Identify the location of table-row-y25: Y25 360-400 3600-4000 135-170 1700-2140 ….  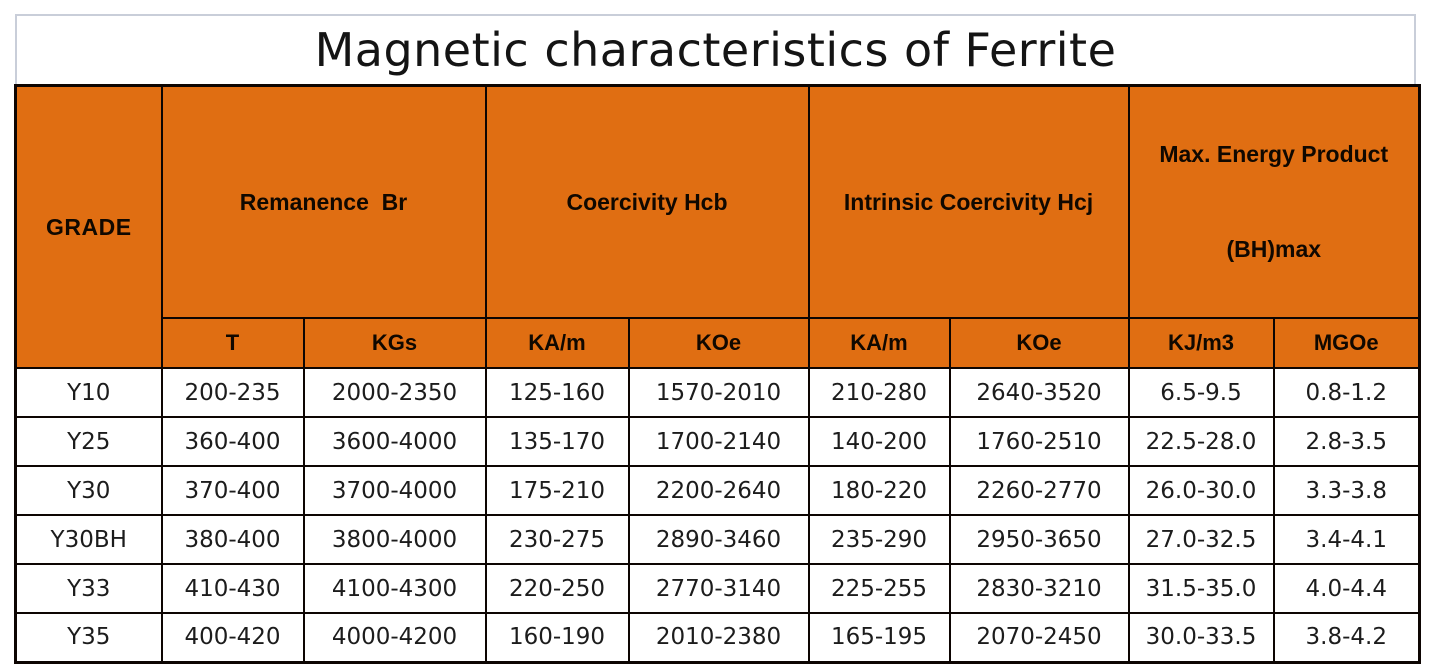
(717, 441).